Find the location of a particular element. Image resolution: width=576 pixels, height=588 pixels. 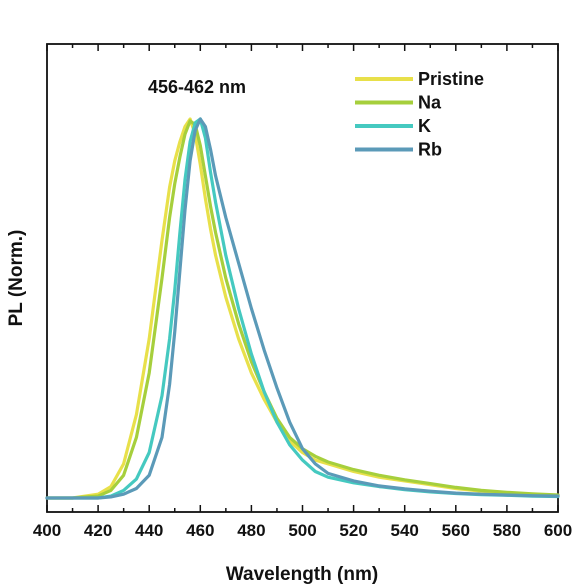

x-tick-label-420: 420 is located at coordinates (98, 530).